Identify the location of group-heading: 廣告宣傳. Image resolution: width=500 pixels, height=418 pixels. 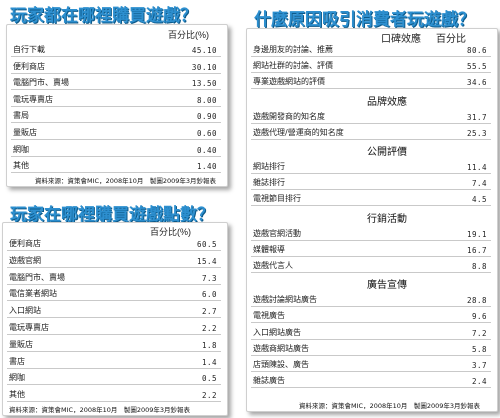
(387, 286).